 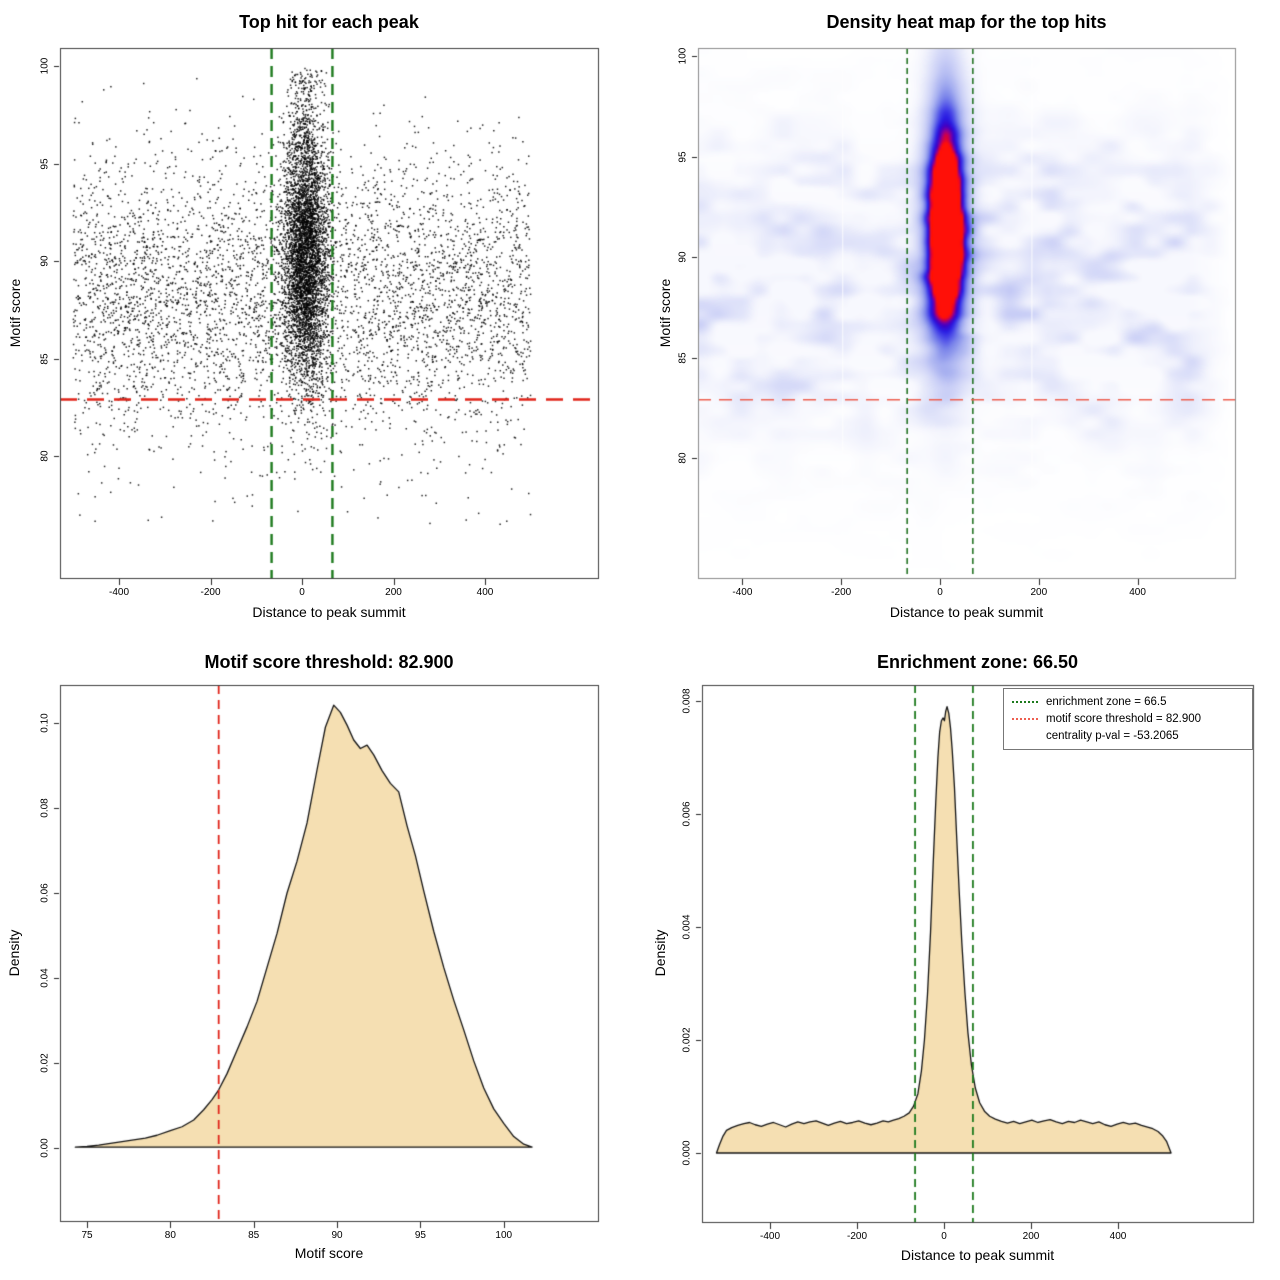 I want to click on x-tick-label: 90, so click(x=337, y=1235).